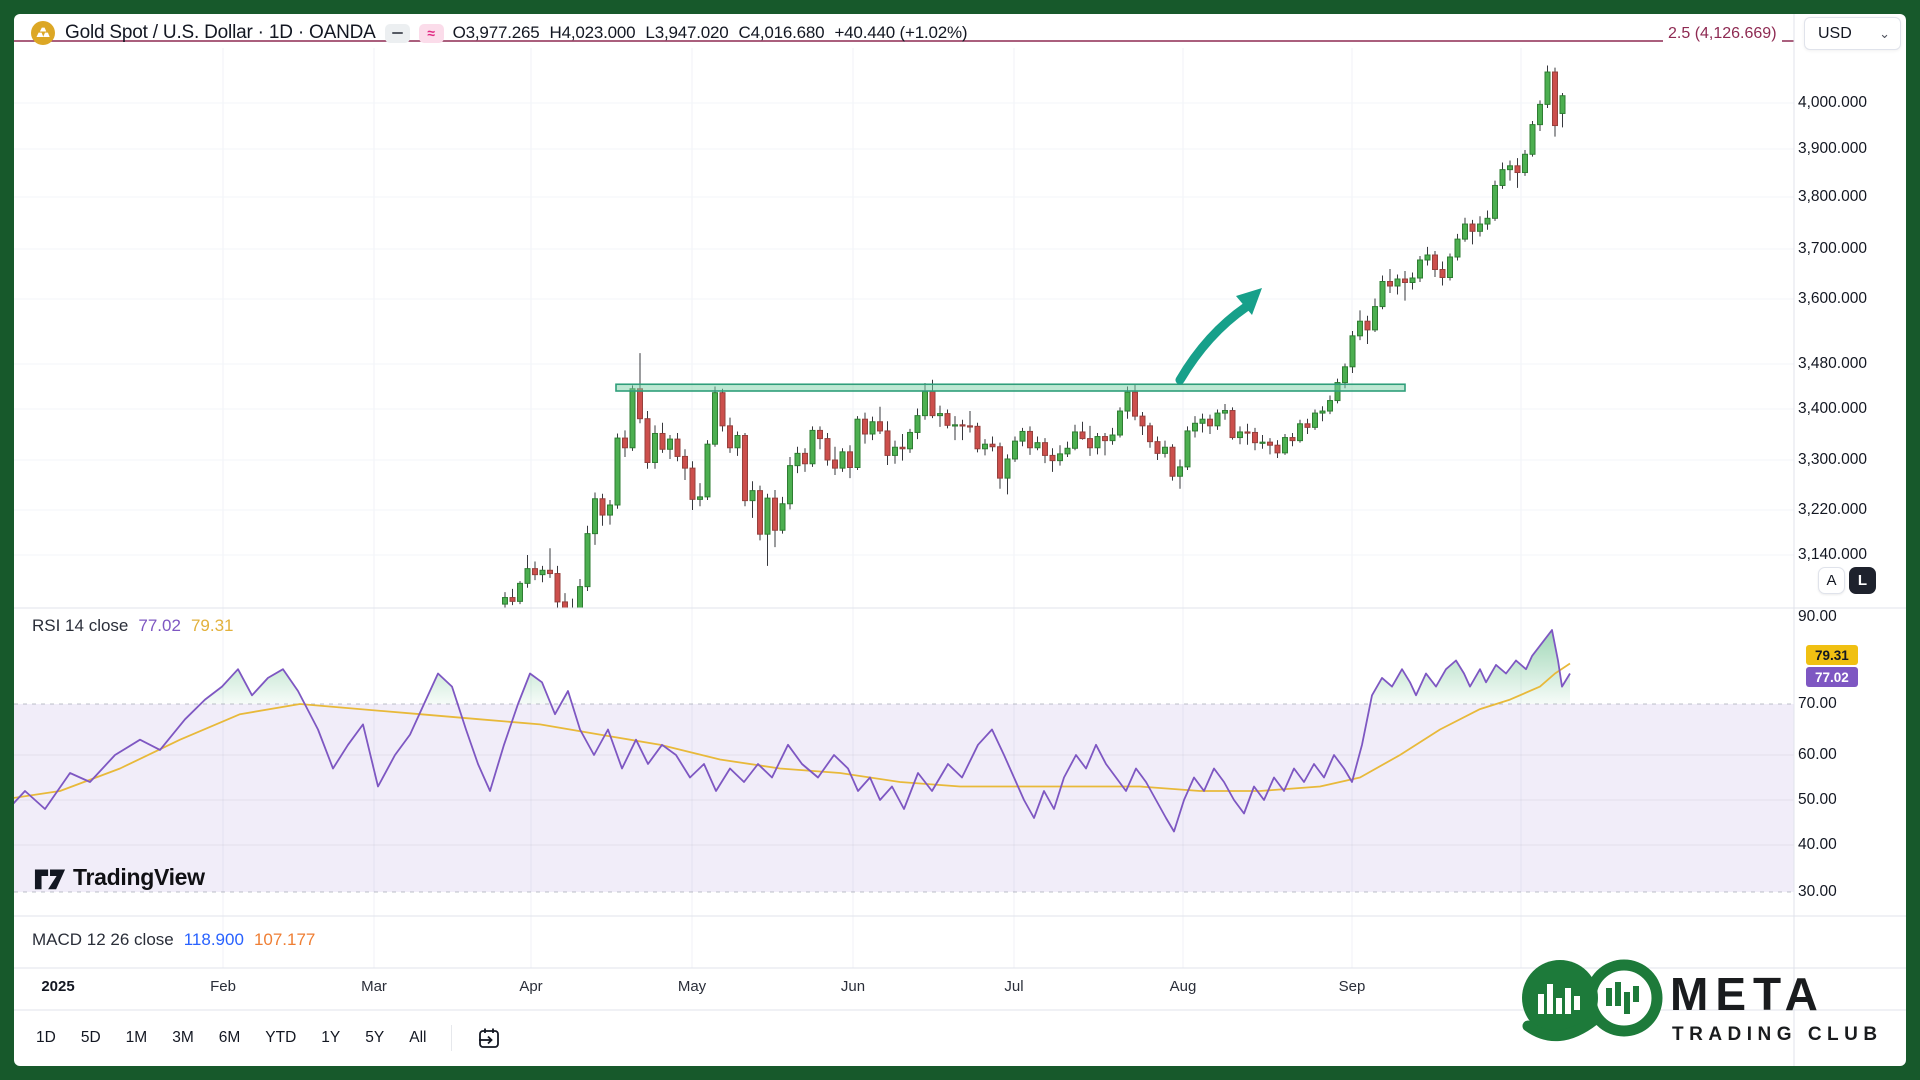 Image resolution: width=1920 pixels, height=1080 pixels. I want to click on hide-indicator-pill, so click(397, 33).